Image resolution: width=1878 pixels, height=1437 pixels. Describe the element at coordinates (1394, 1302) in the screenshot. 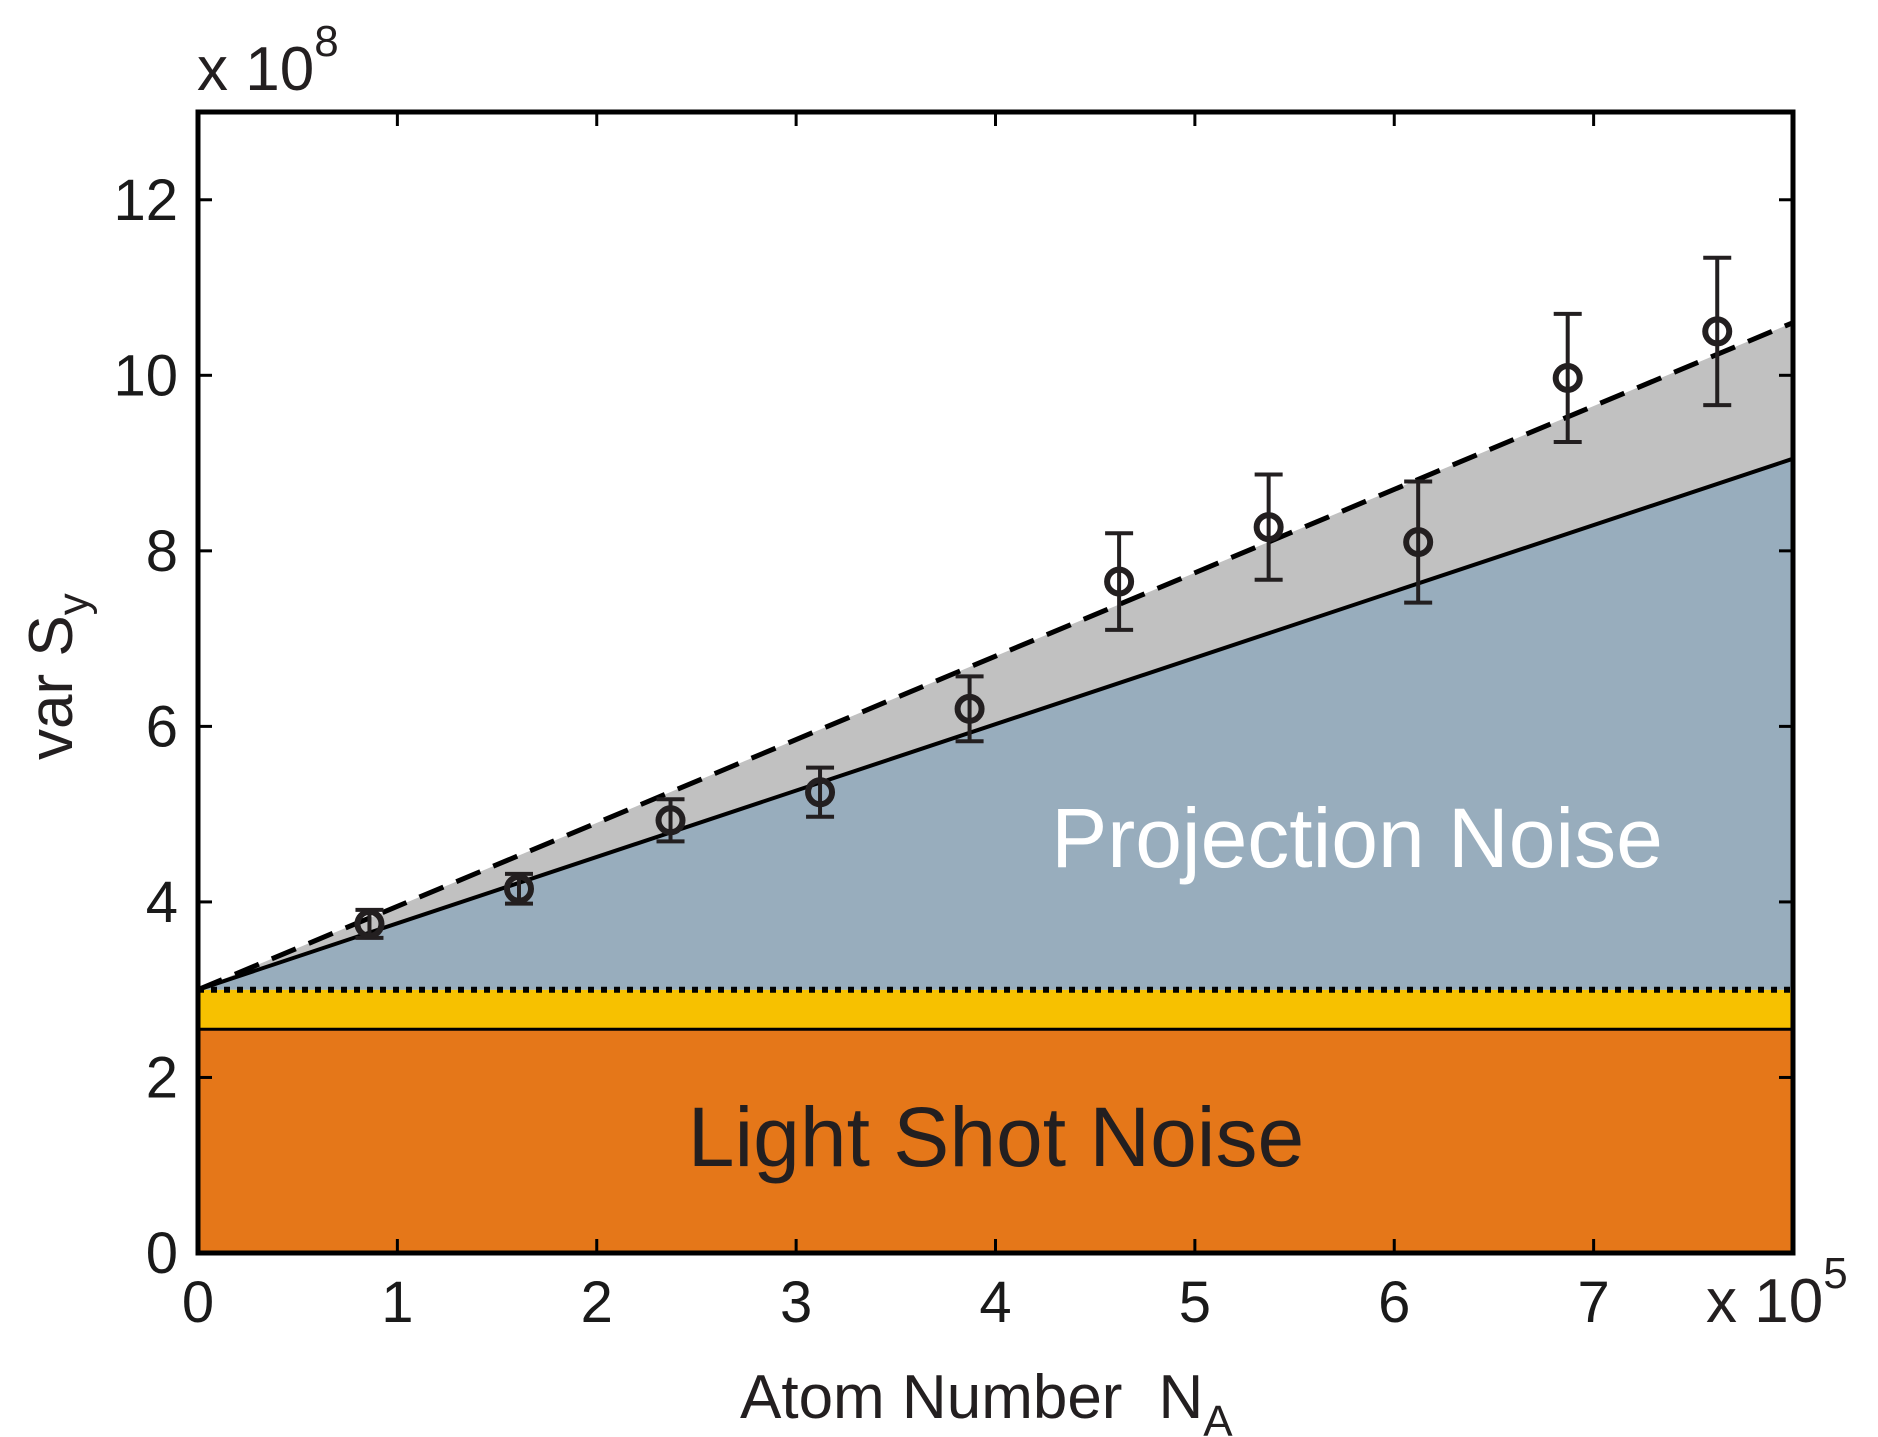

I see `x-tick-label: 6` at that location.